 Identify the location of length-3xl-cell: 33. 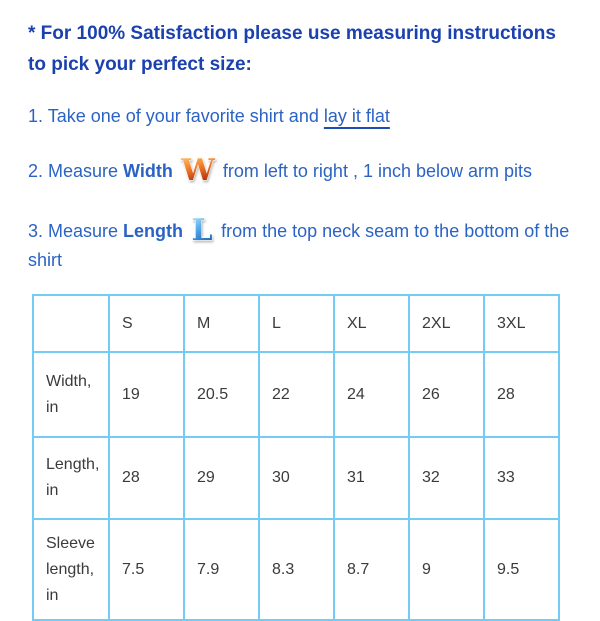
(521, 478).